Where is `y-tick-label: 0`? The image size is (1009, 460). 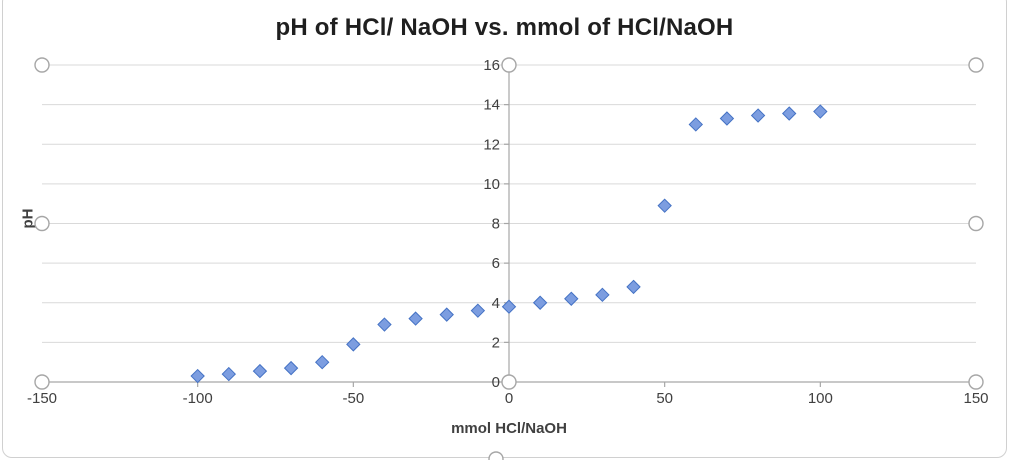
y-tick-label: 0 is located at coordinates (496, 382).